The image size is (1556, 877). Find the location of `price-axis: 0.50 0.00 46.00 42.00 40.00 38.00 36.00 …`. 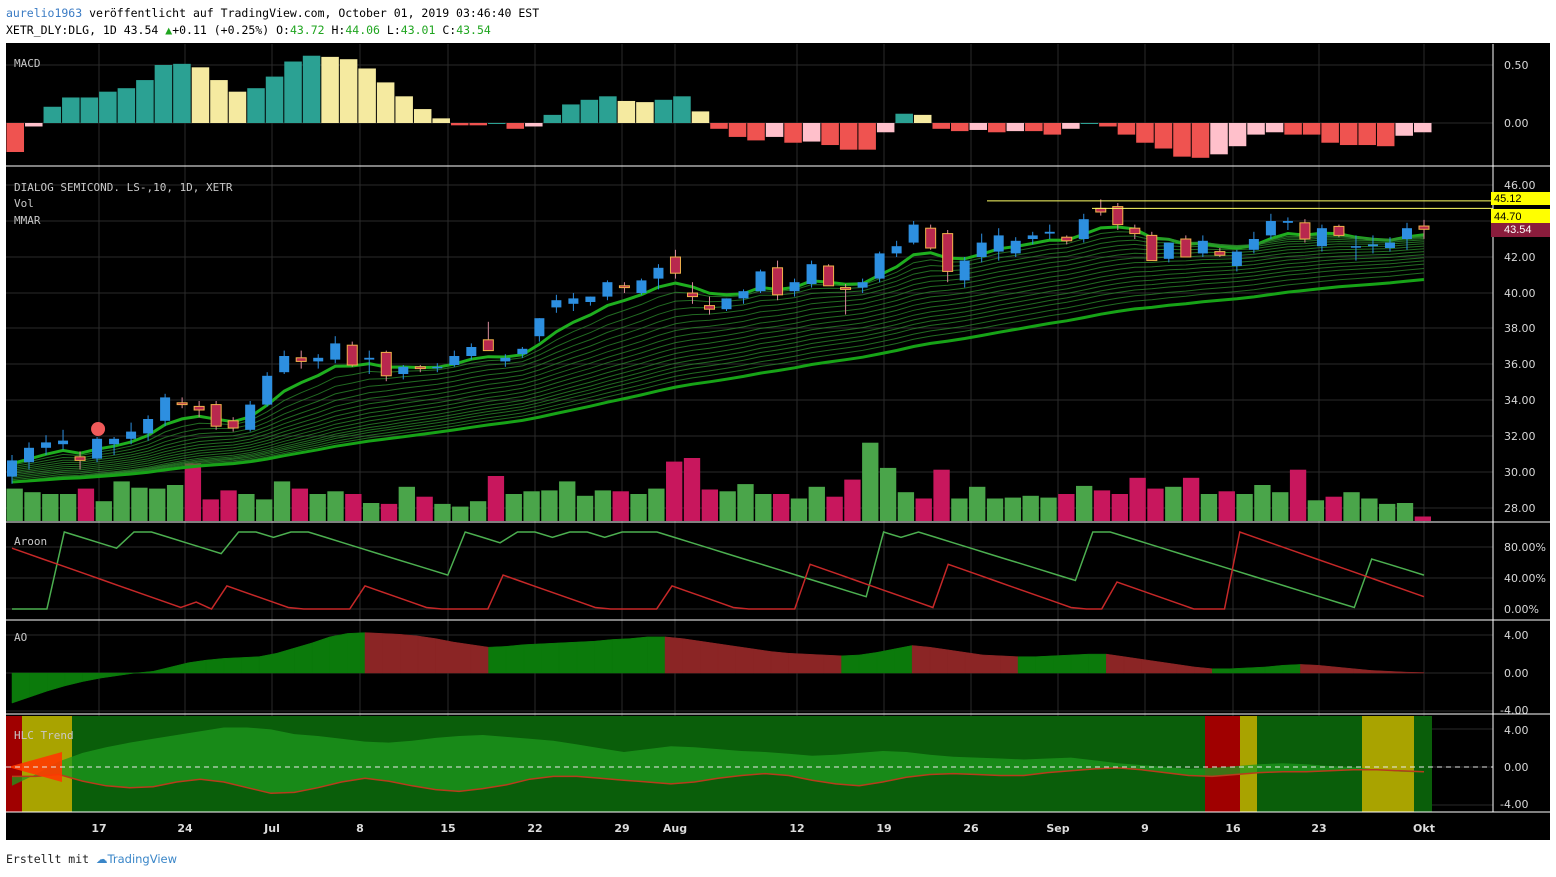

price-axis: 0.50 0.00 46.00 42.00 40.00 38.00 36.00 … is located at coordinates (1520, 435).